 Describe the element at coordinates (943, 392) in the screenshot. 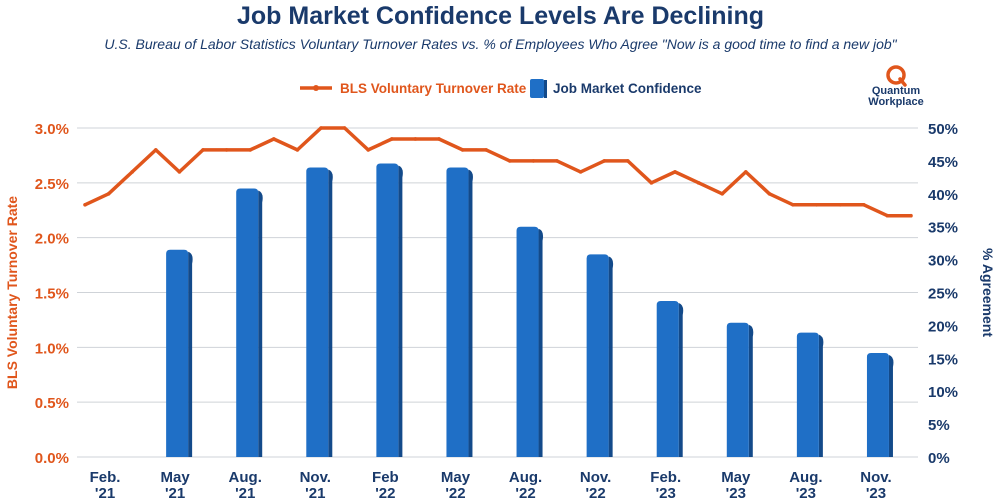

I see `y-right-tick-label: 10%` at that location.